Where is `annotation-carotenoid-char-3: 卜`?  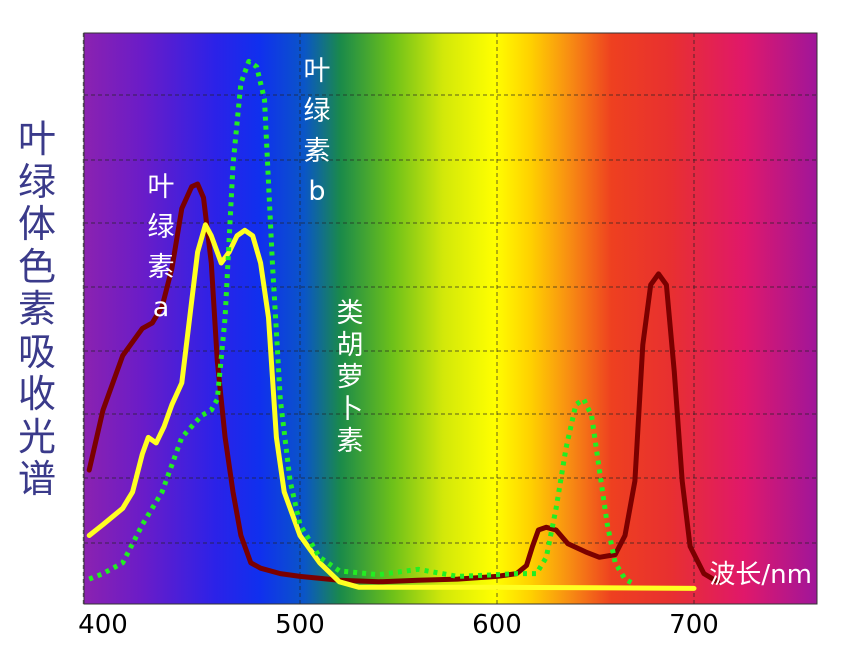
annotation-carotenoid-char-3: 卜 is located at coordinates (350, 409).